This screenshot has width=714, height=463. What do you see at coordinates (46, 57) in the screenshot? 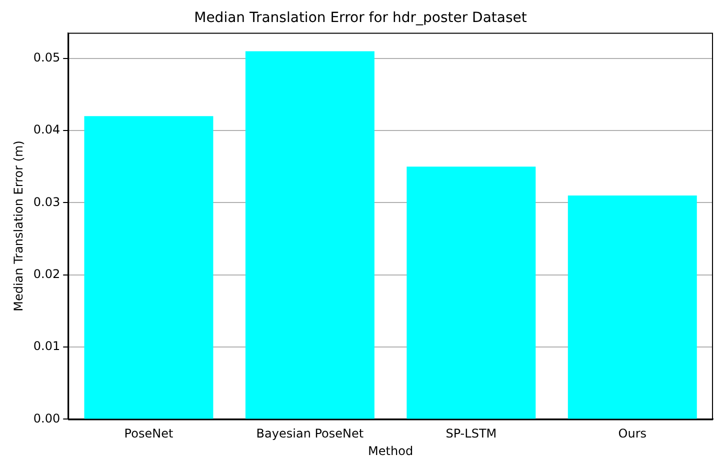
I see `y-tick-label: 0.05` at bounding box center [46, 57].